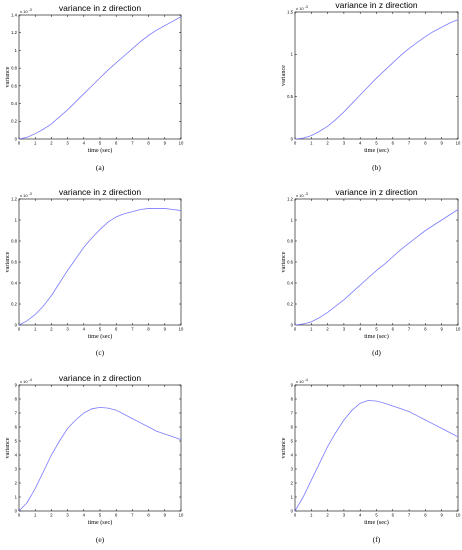 This screenshot has height=550, width=462. What do you see at coordinates (376, 352) in the screenshot?
I see `panel-label: (d)` at bounding box center [376, 352].